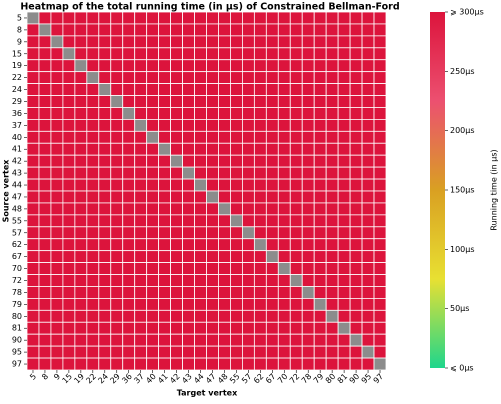  I want to click on y-tick-label: 37, so click(17, 125).